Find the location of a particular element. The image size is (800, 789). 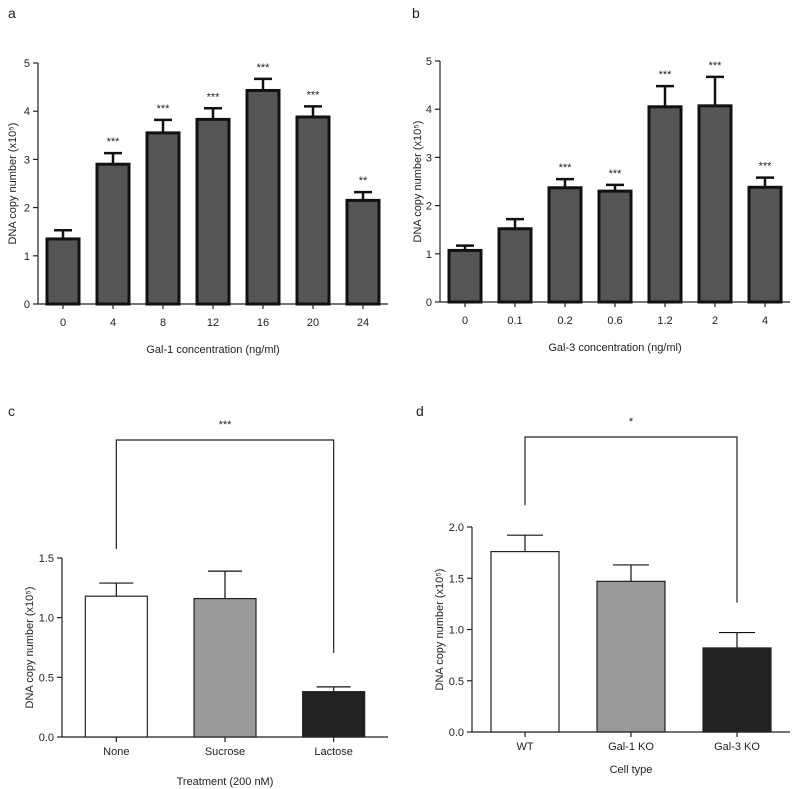

x-tick-label: 16 is located at coordinates (263, 323).